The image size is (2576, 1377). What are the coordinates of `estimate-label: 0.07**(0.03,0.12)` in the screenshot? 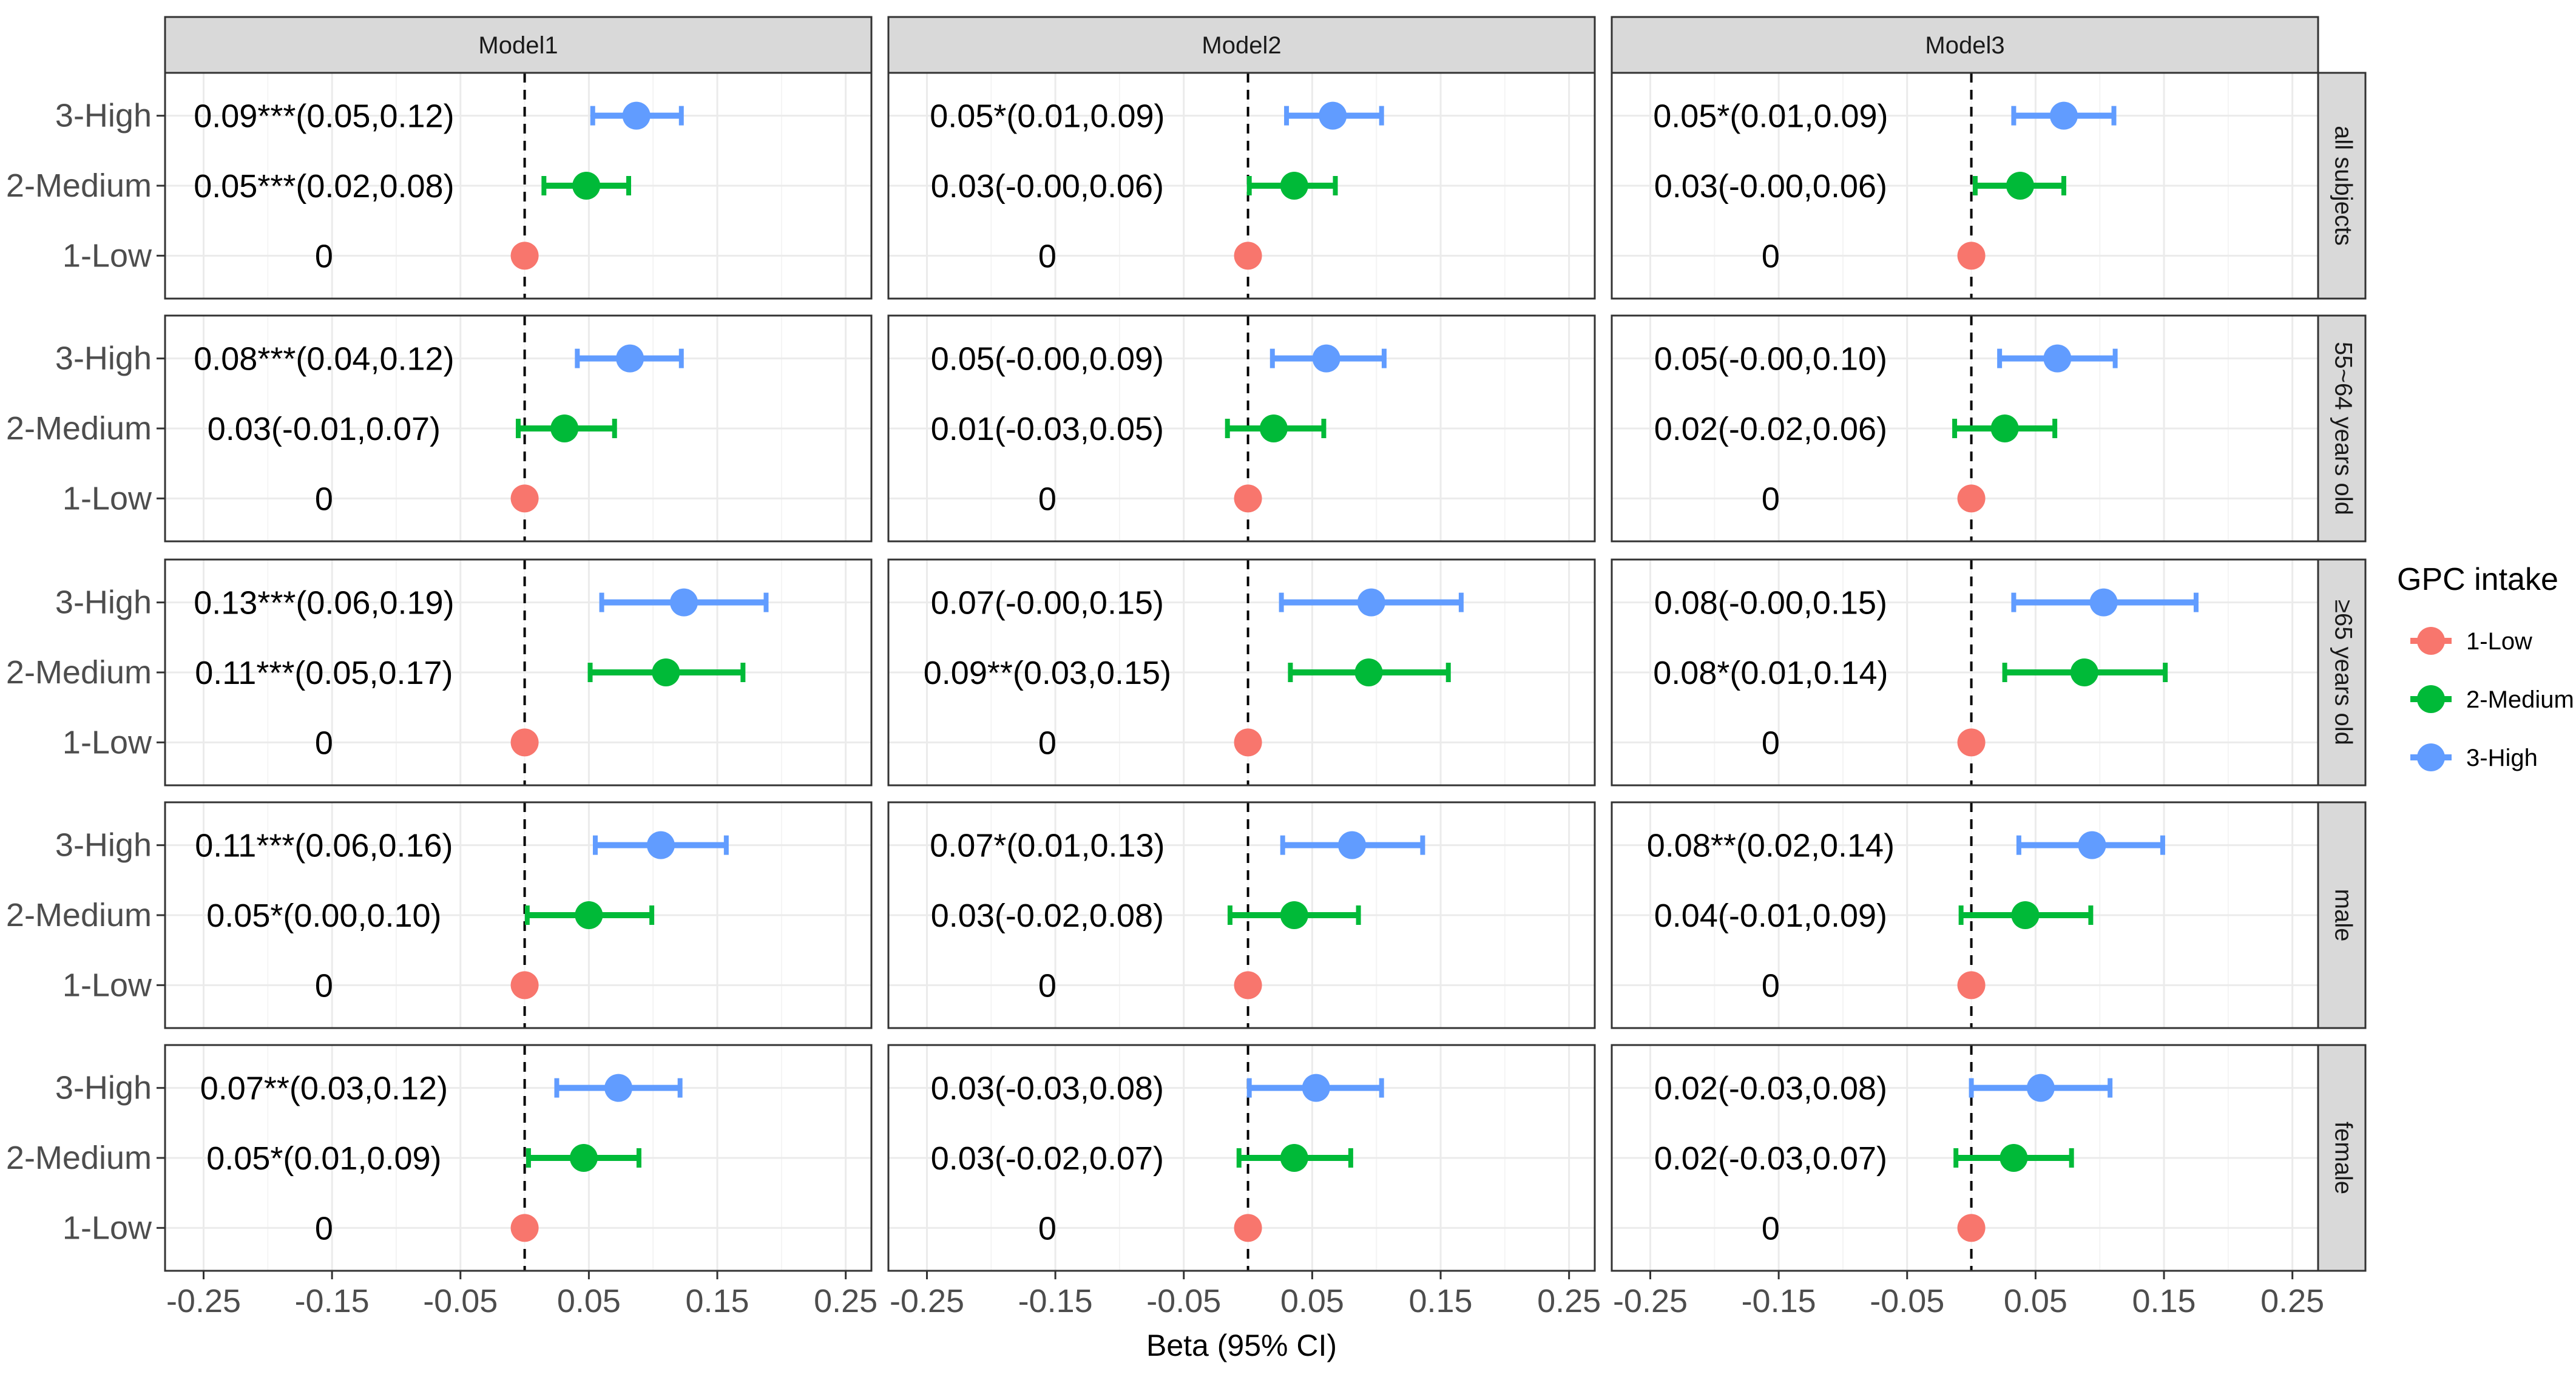 It's located at (324, 1089).